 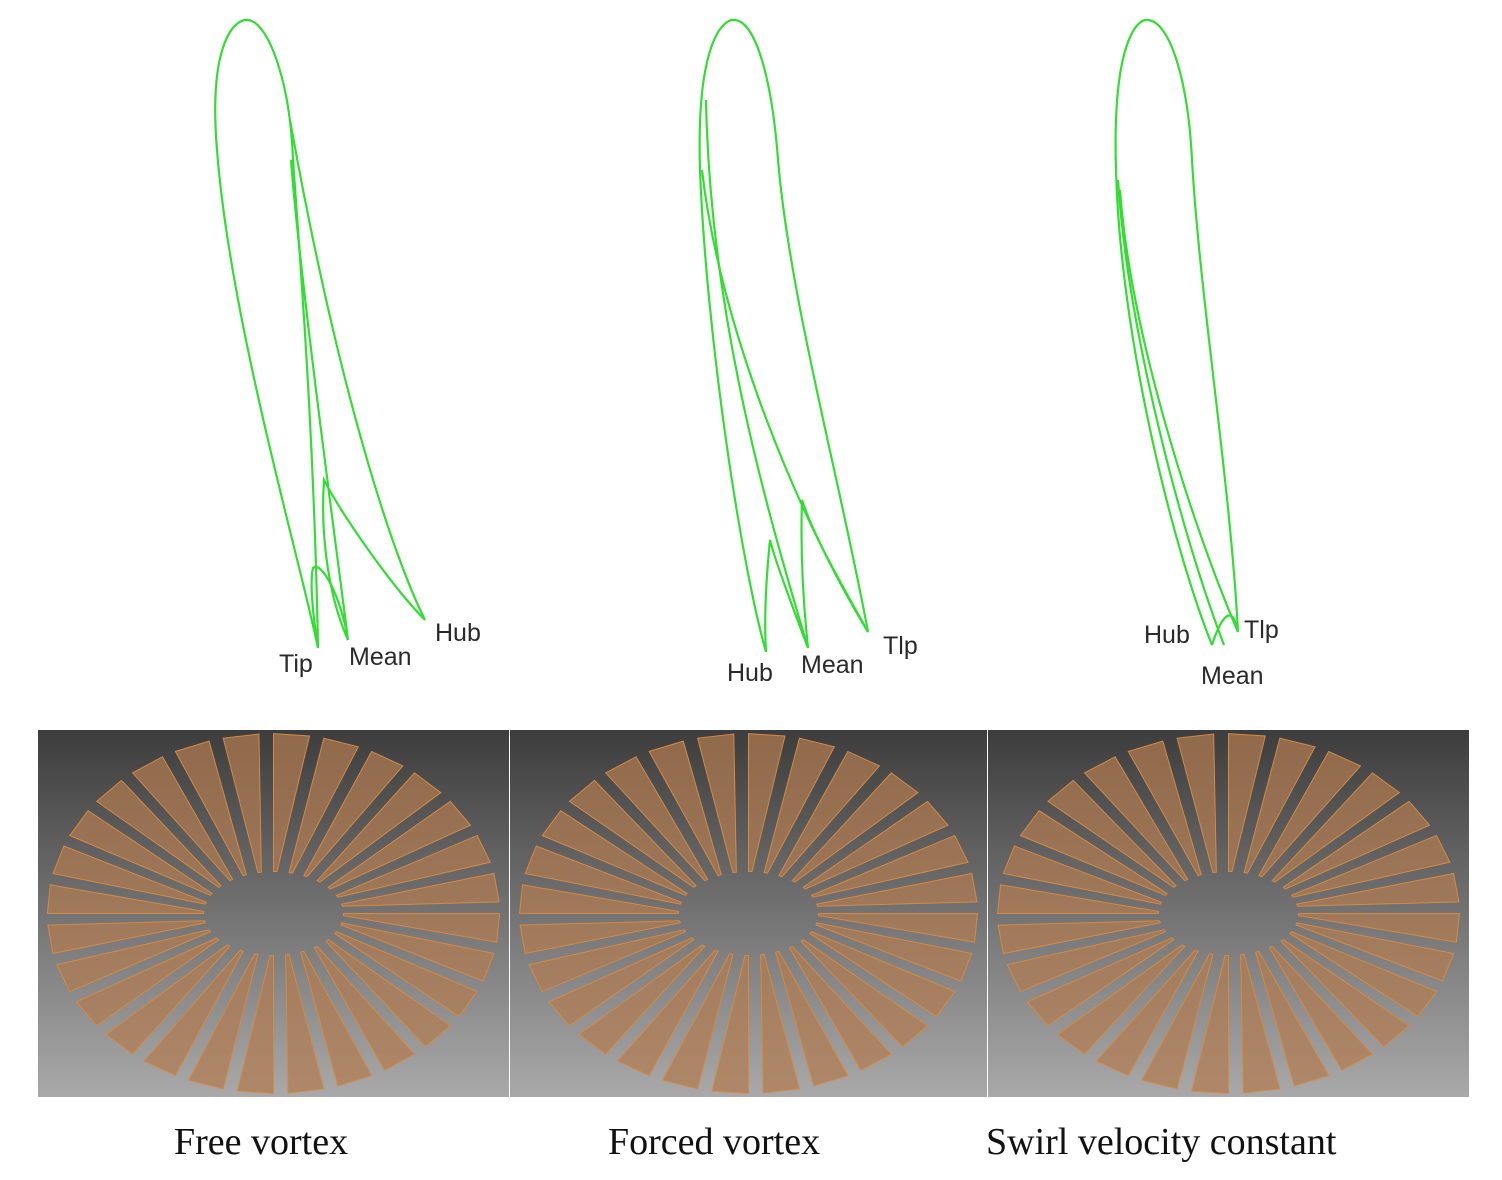 What do you see at coordinates (319, 404) in the screenshot?
I see `free-vortex-mean-profile` at bounding box center [319, 404].